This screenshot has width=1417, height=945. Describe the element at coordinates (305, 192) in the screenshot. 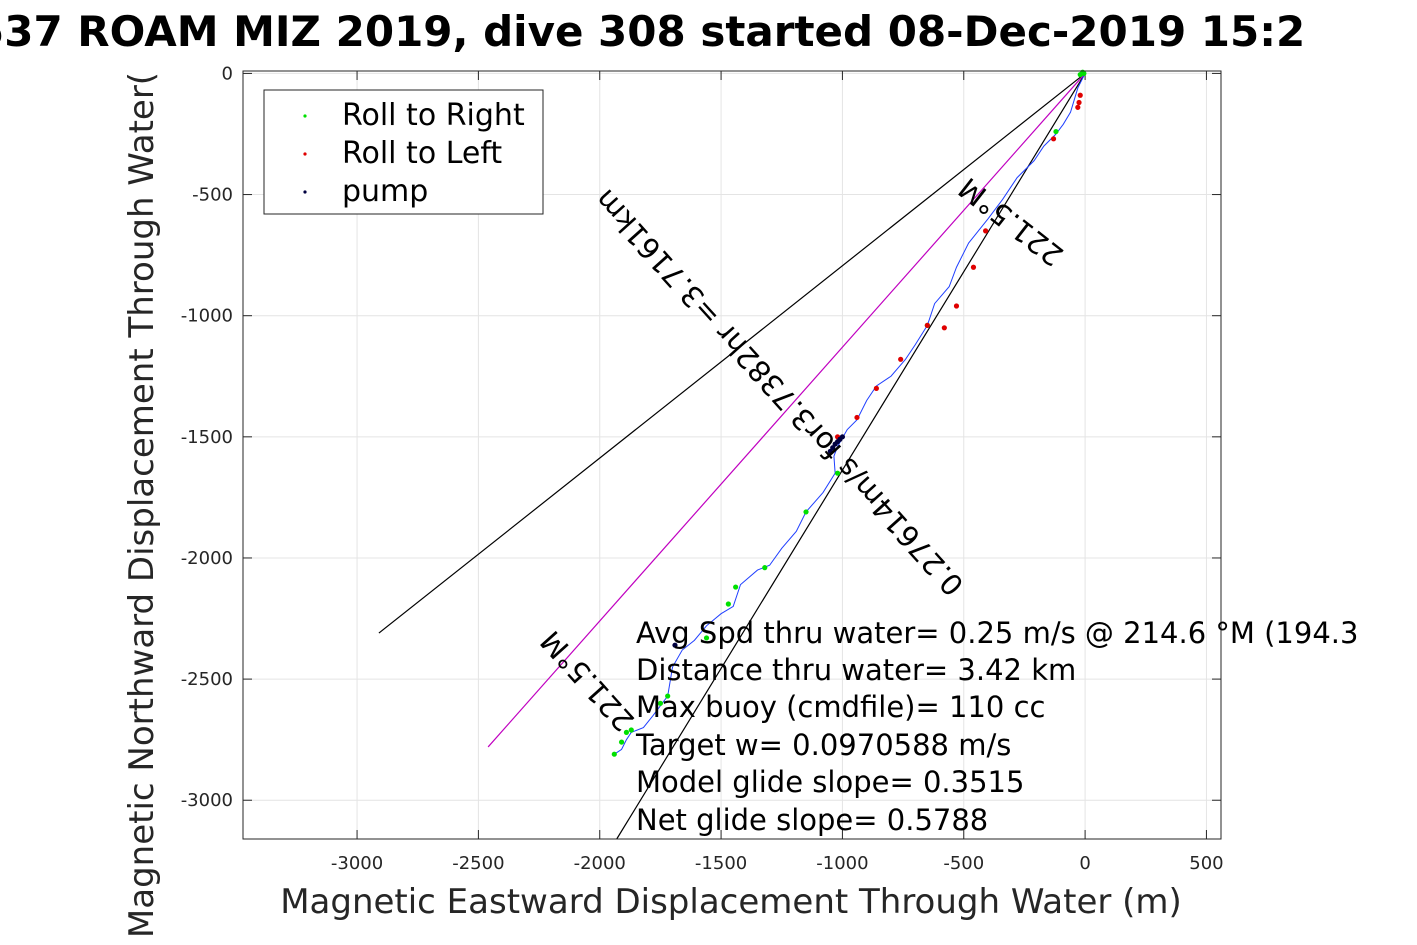

I see `legend-marker-pump` at that location.